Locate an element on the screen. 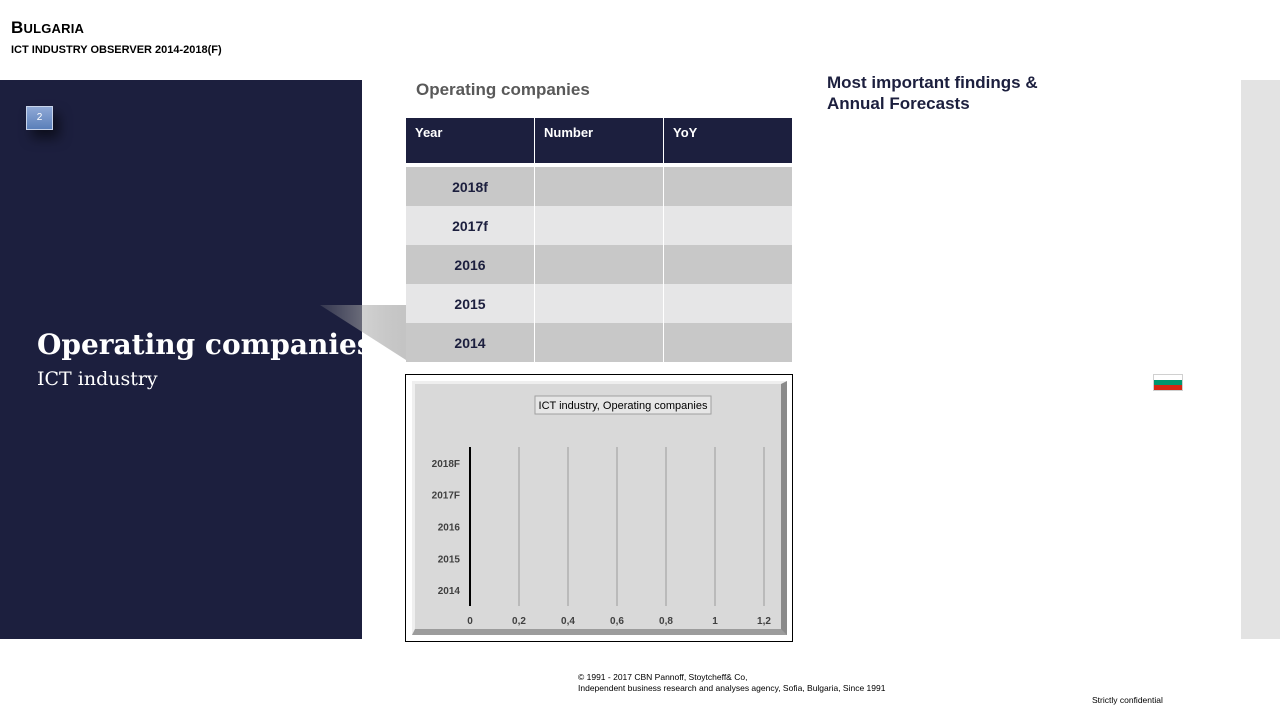 This screenshot has width=1280, height=720. findings-title-line2: Annual Forecasts is located at coordinates (898, 103).